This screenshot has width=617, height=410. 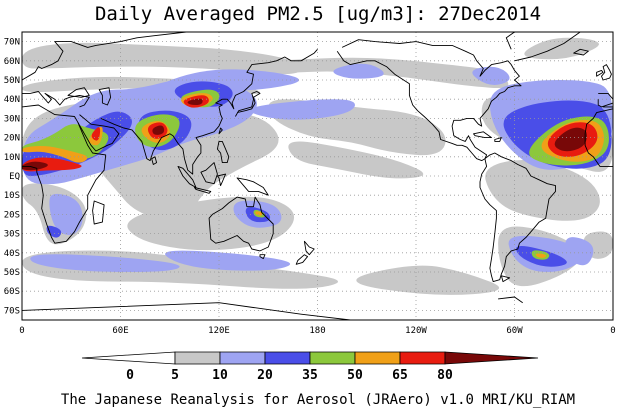 What do you see at coordinates (12, 100) in the screenshot?
I see `lat-tick-label: 40N` at bounding box center [12, 100].